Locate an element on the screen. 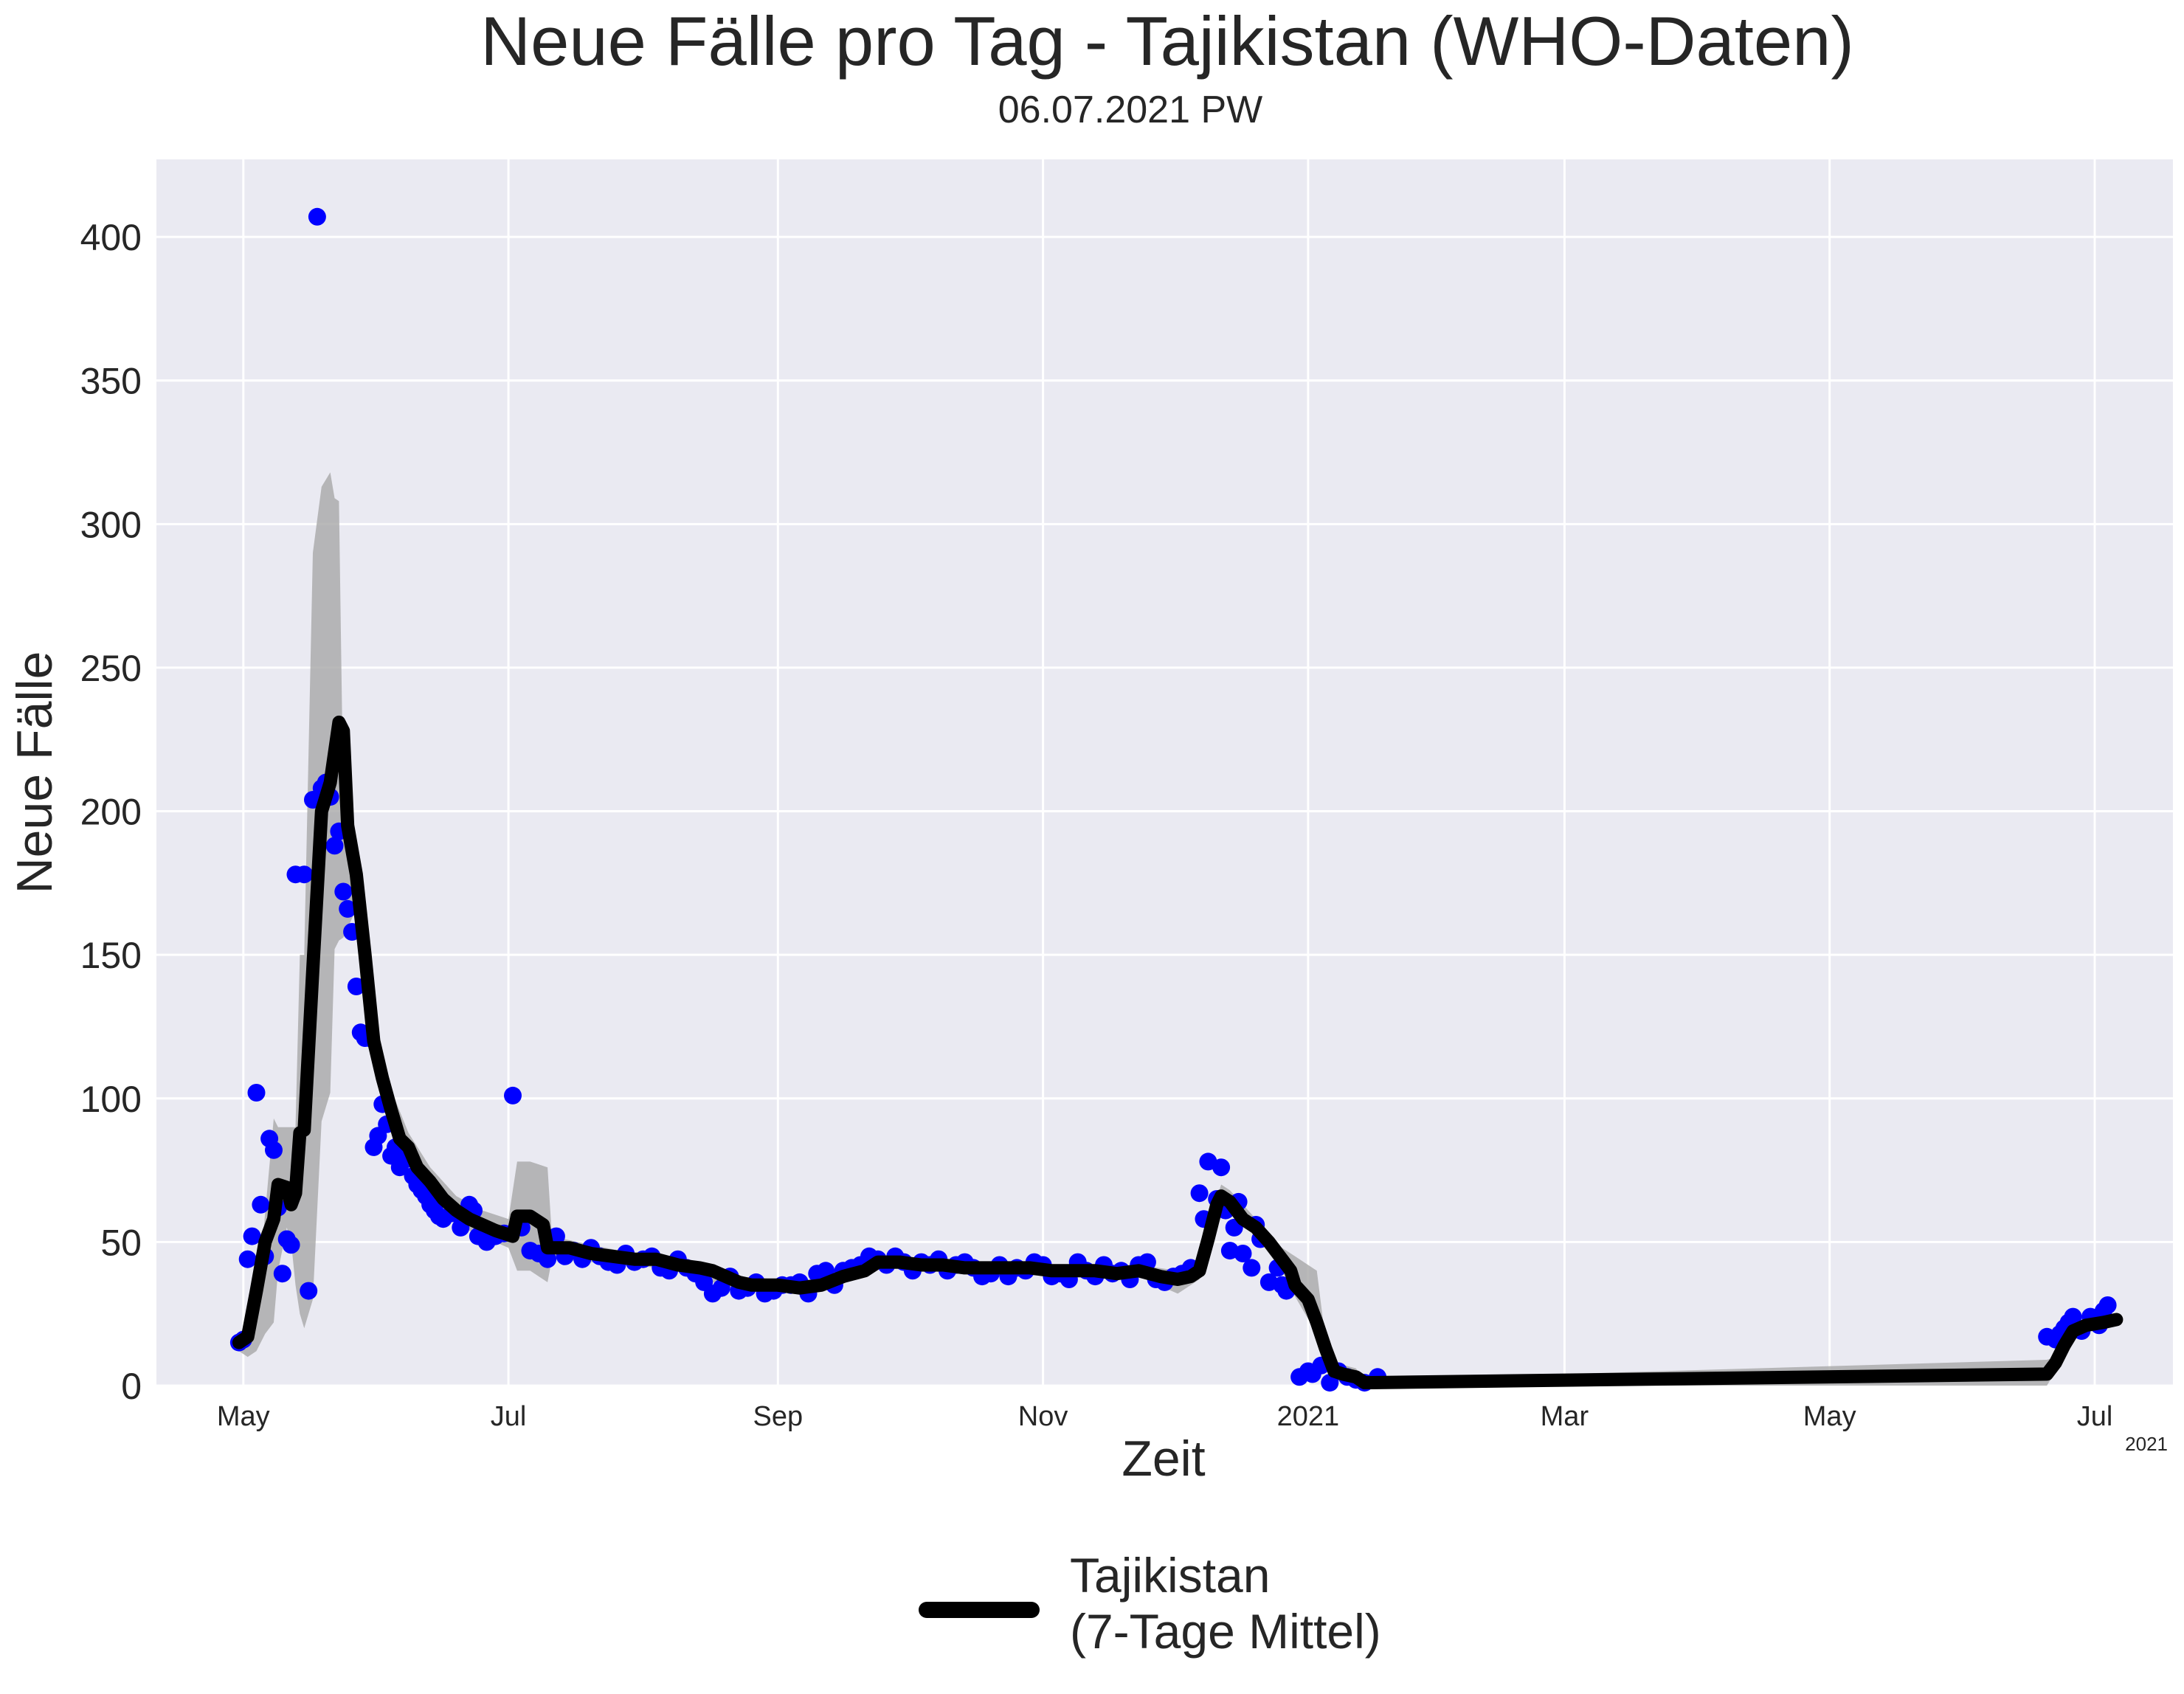 The image size is (2184, 1694). y-tick-label: 50 is located at coordinates (121, 1242).